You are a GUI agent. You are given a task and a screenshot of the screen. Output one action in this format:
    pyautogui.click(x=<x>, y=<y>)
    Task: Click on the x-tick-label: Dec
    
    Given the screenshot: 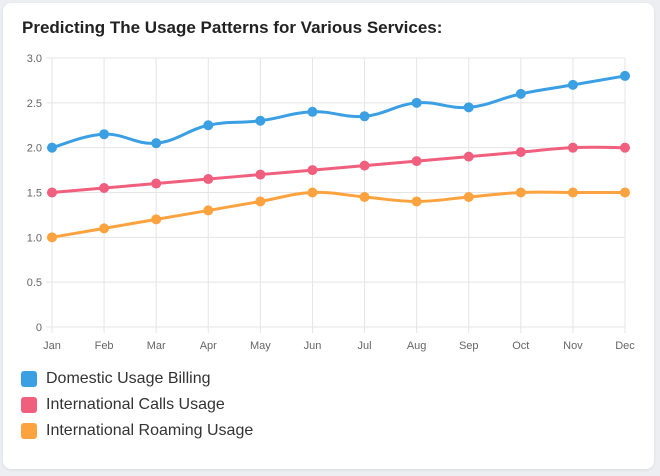 What is the action you would take?
    pyautogui.click(x=625, y=346)
    